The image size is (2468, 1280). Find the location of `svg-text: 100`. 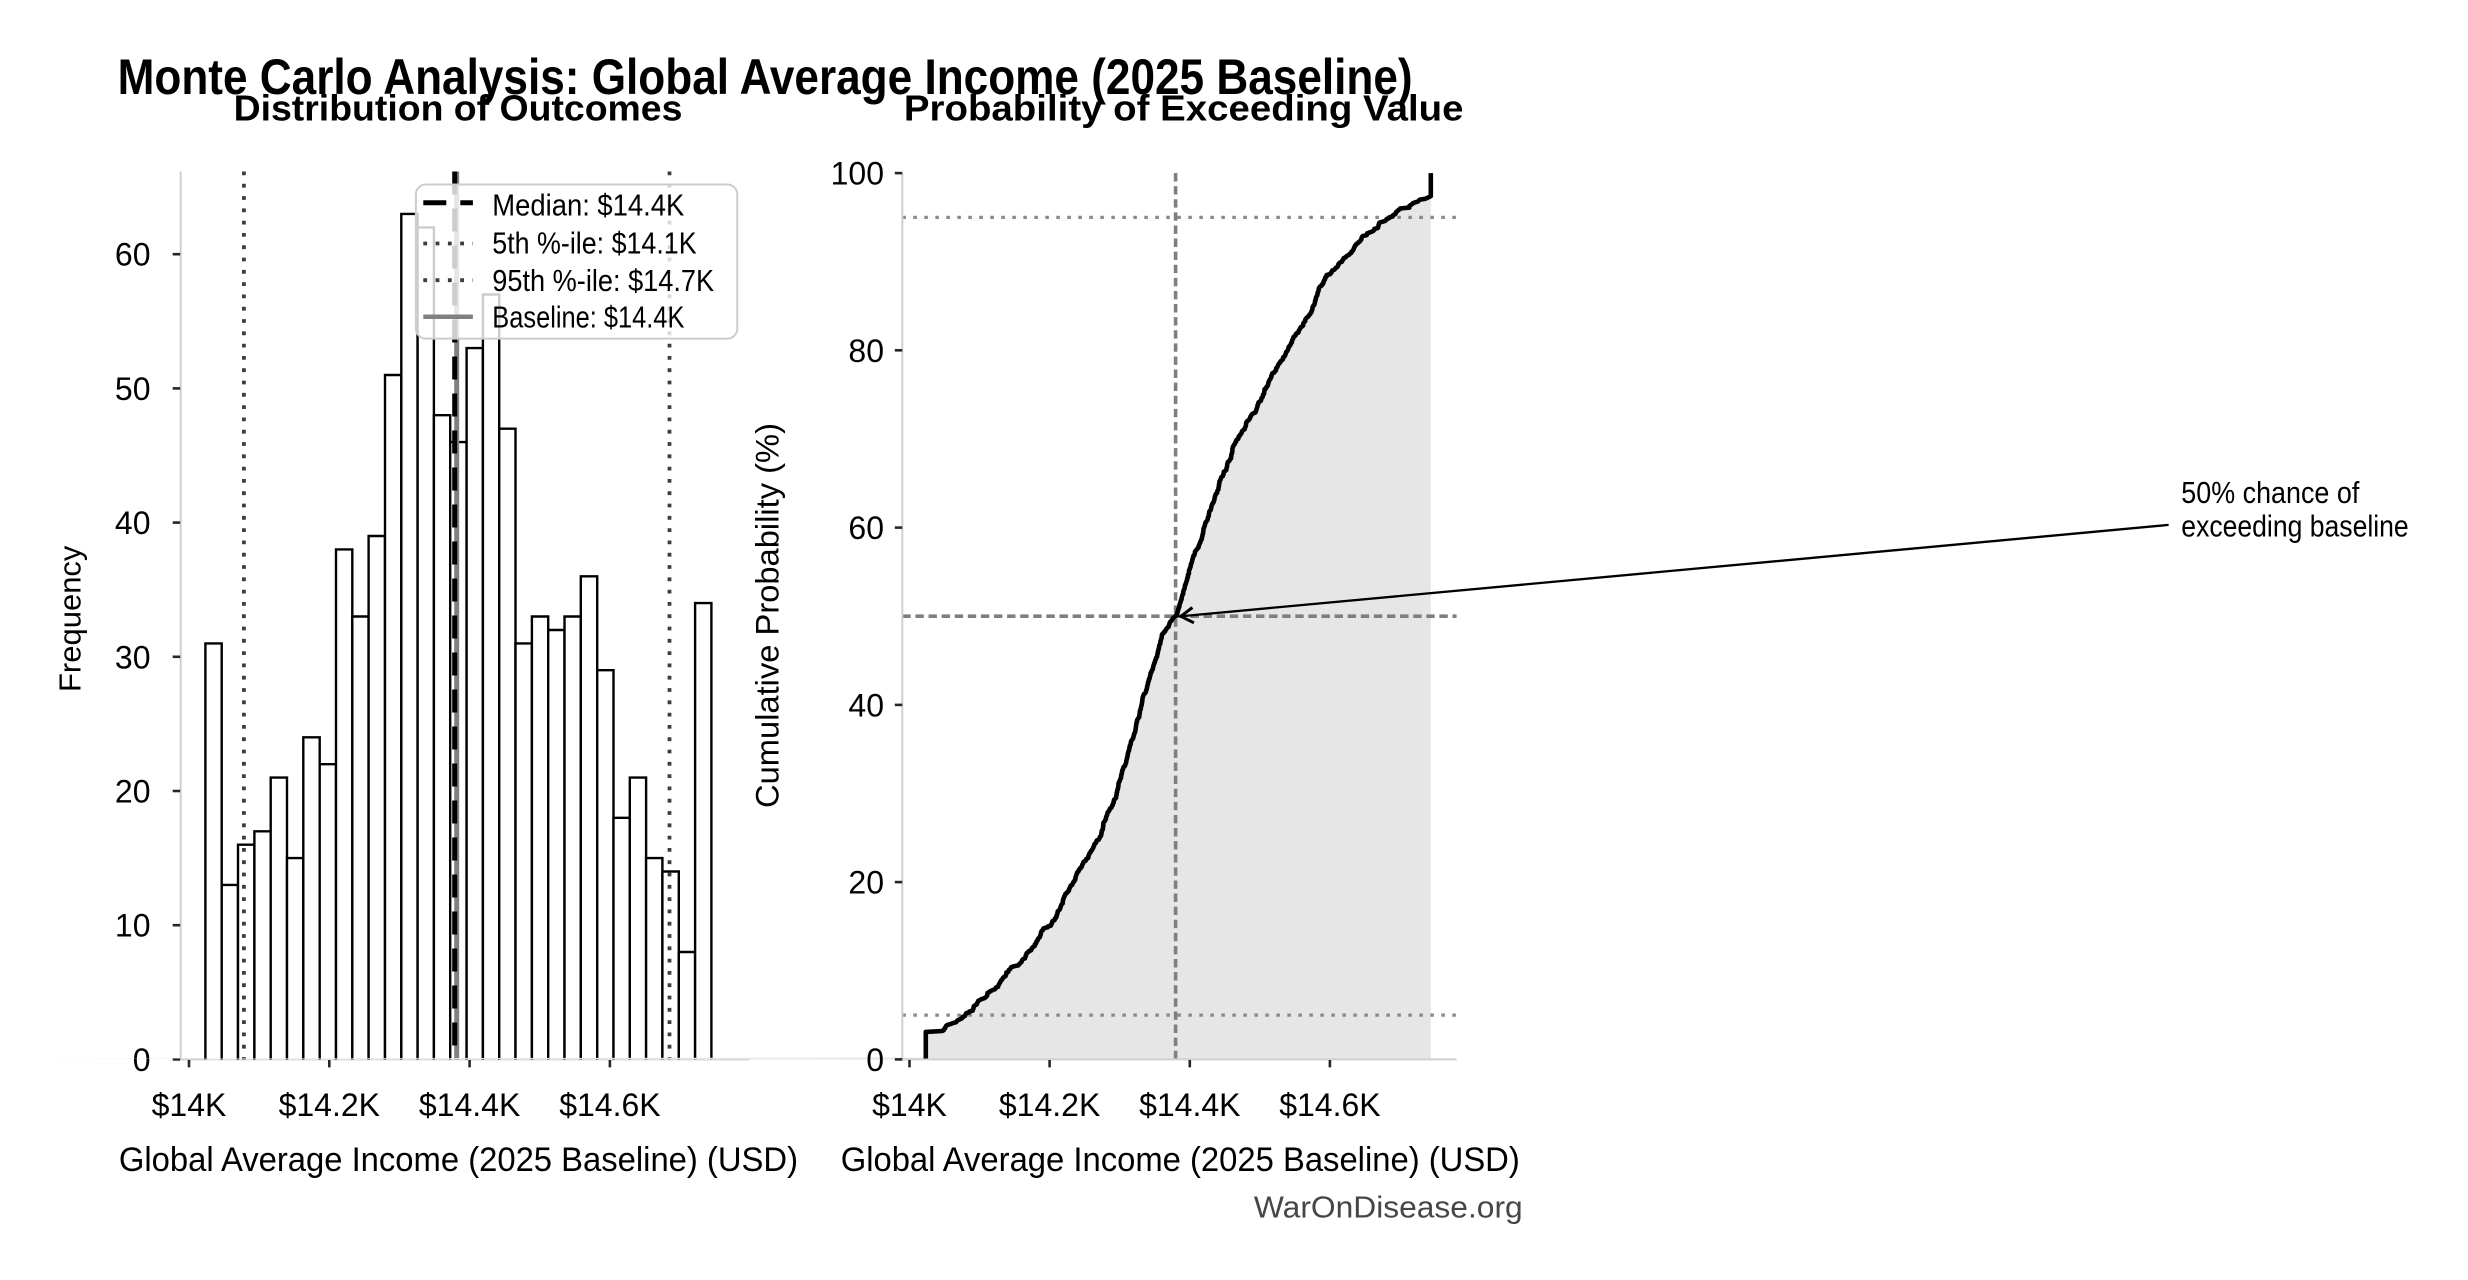

svg-text: 100 is located at coordinates (857, 174).